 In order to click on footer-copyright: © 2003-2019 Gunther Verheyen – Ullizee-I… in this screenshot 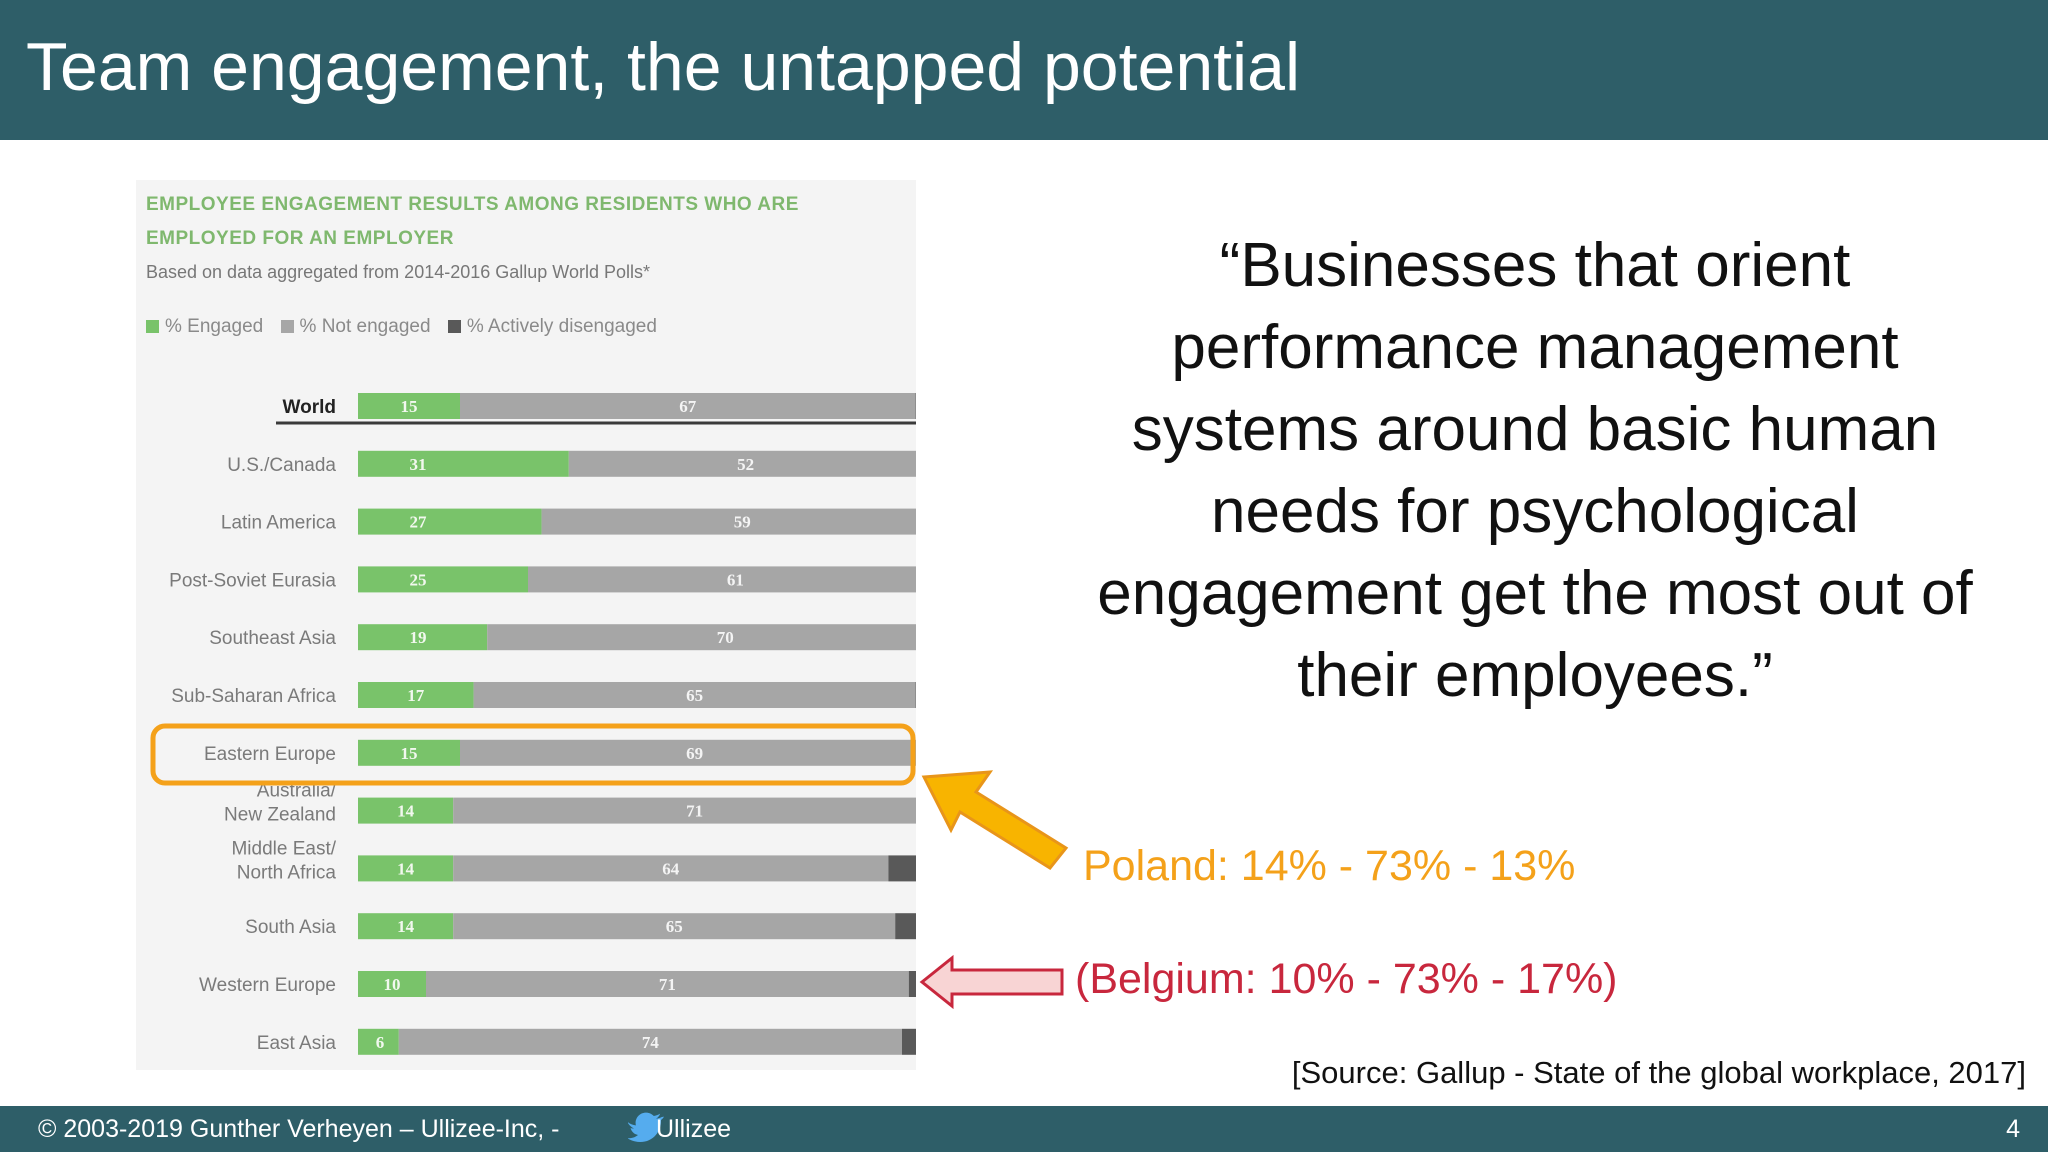, I will do `click(299, 1129)`.